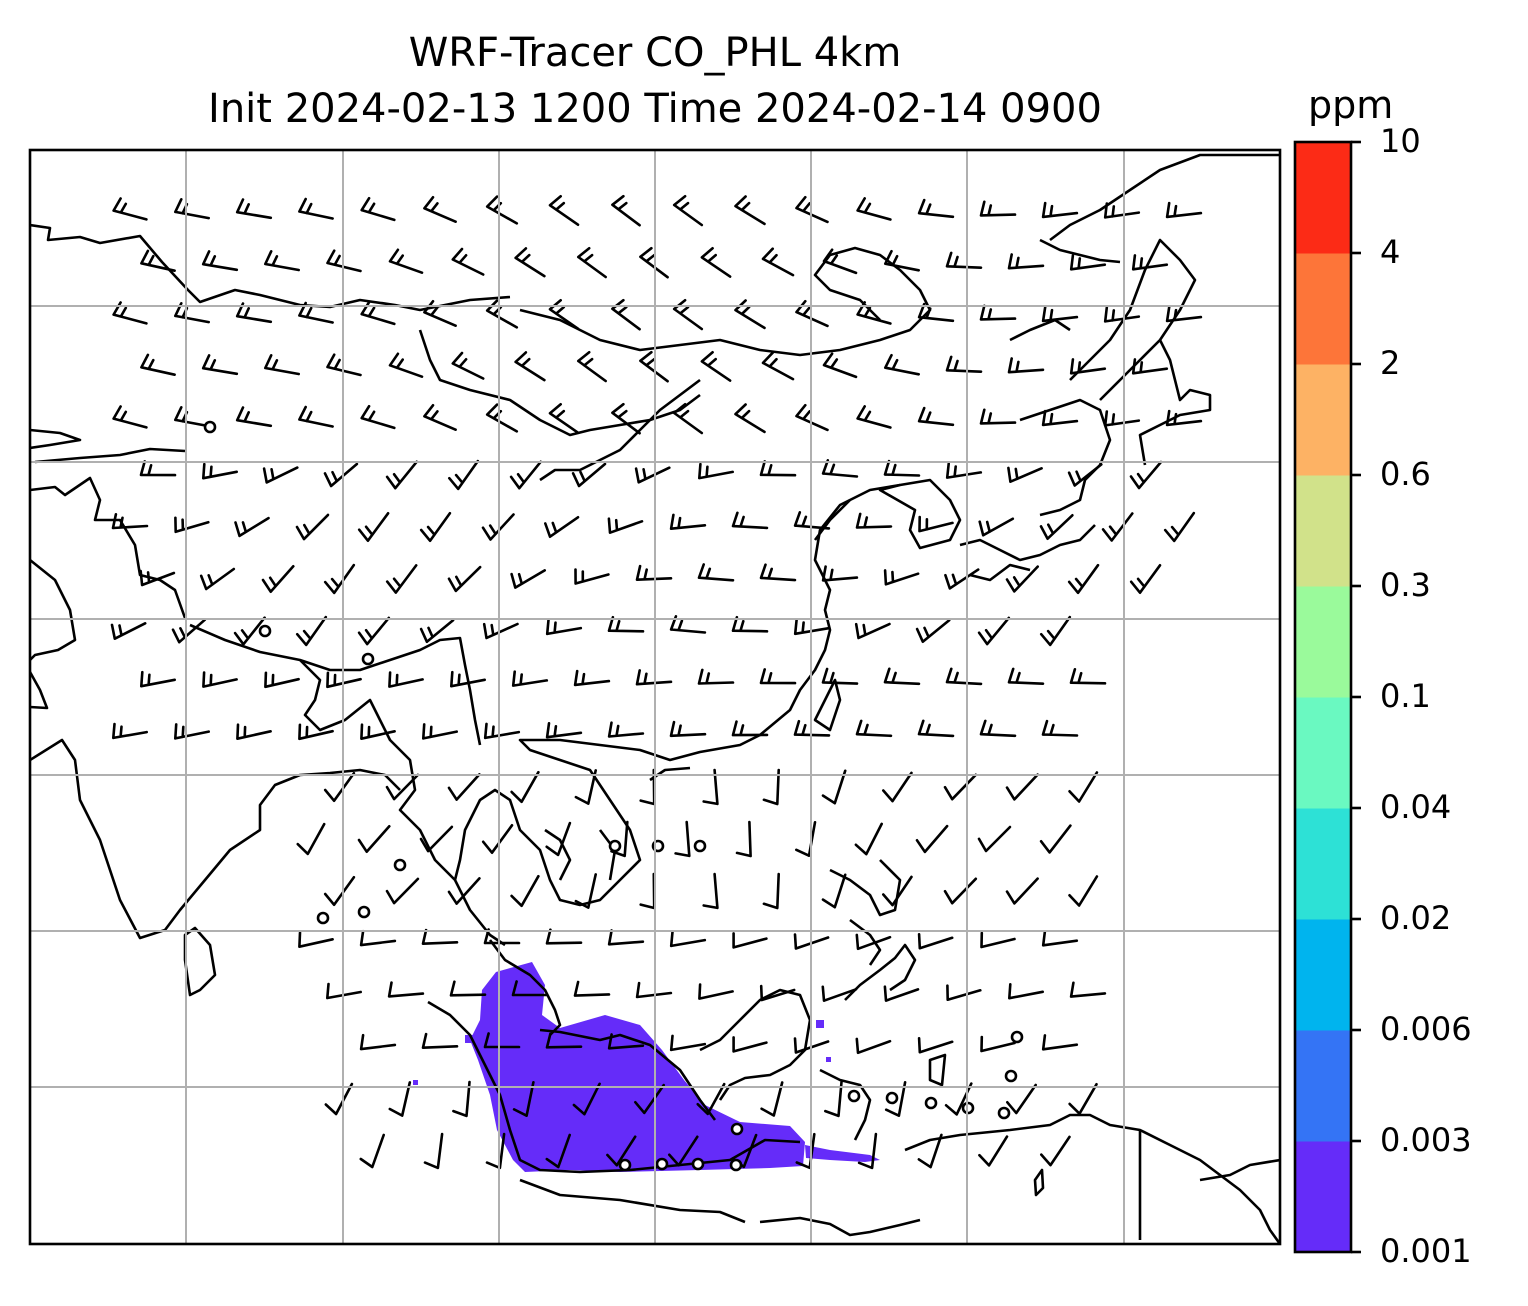  I want to click on colorbar-tick-label: 0.3, so click(1405, 585).